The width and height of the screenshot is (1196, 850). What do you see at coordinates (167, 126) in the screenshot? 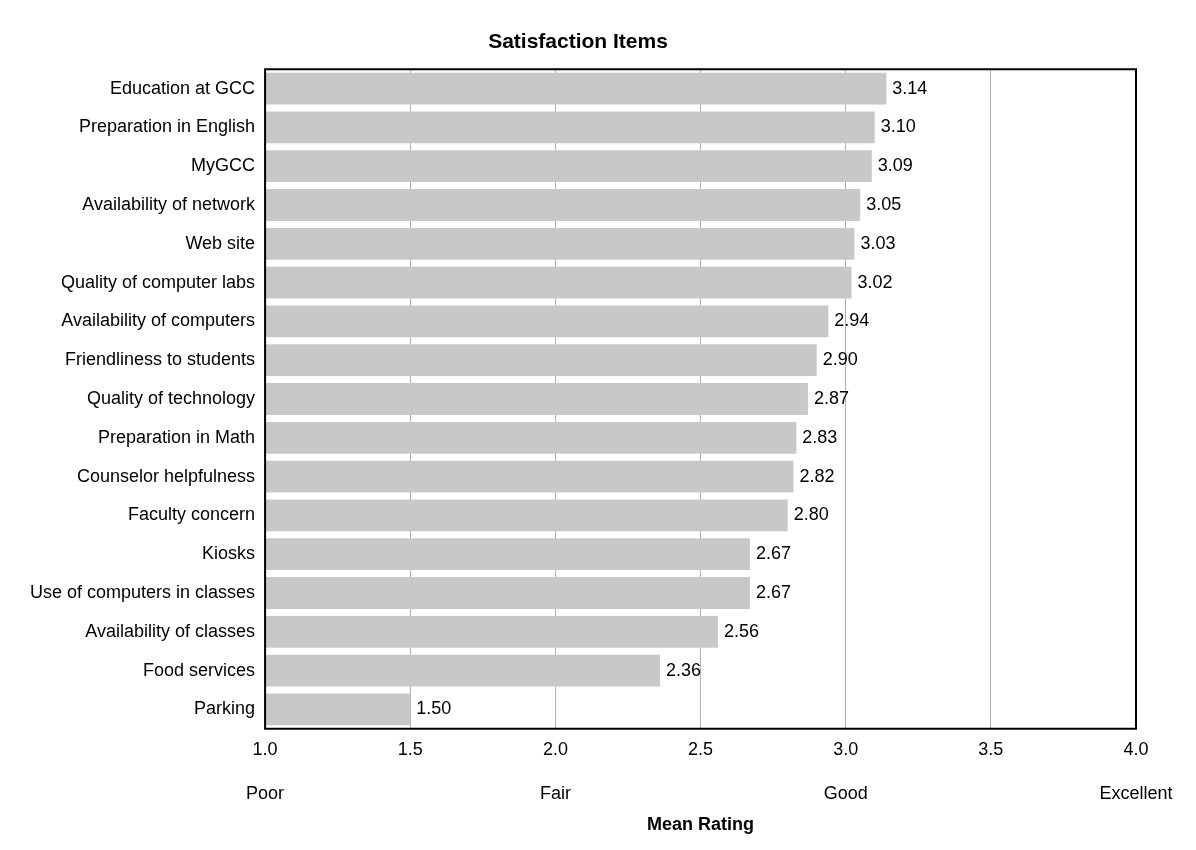
I see `y-tick-label: Preparation in English` at bounding box center [167, 126].